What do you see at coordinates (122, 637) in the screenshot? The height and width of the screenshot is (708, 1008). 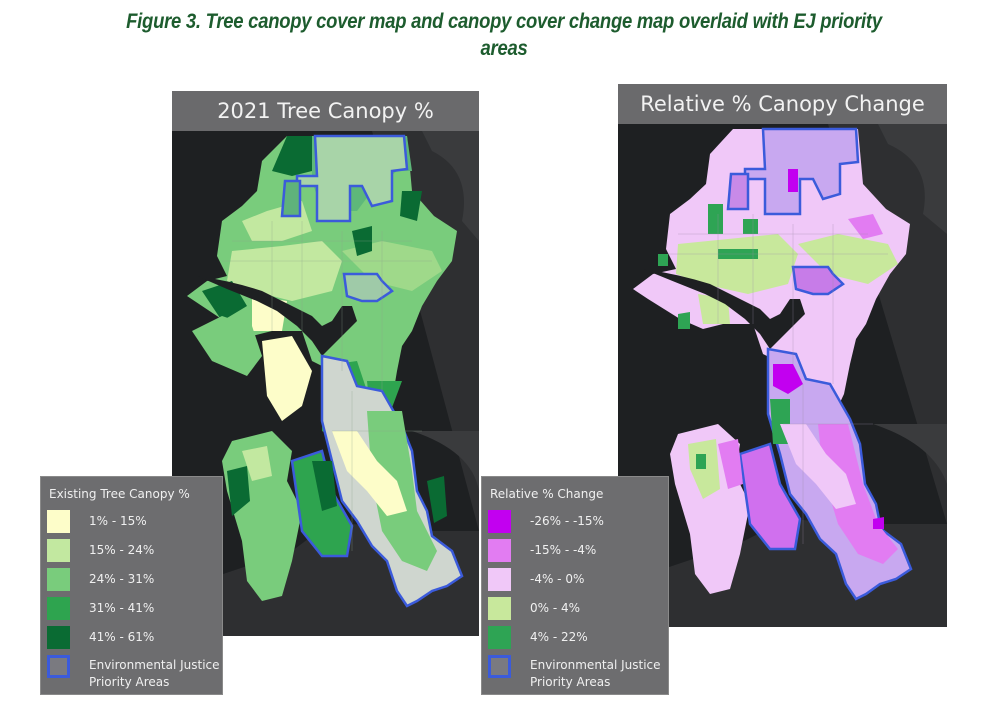 I see `legend-label: 41% - 61%` at bounding box center [122, 637].